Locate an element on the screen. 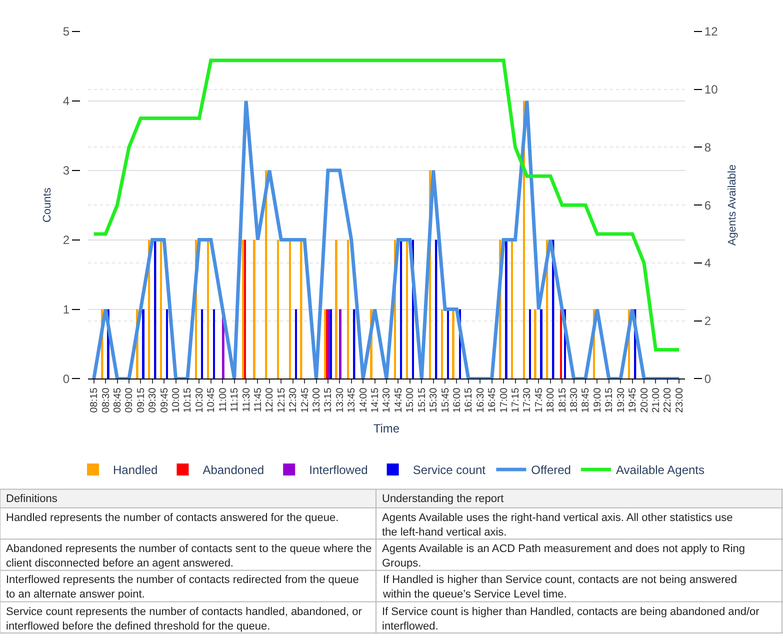 The height and width of the screenshot is (641, 783). x-tick-label: 16:15 is located at coordinates (469, 400).